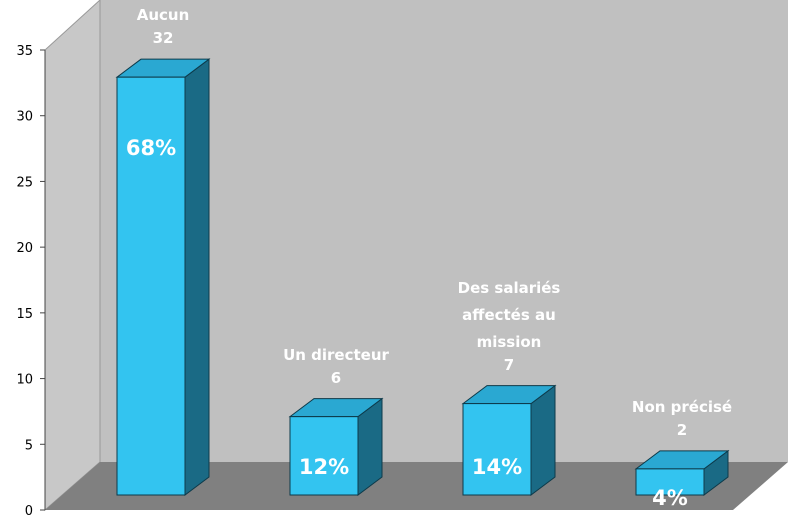  Describe the element at coordinates (24, 380) in the screenshot. I see `y-tick-label: 10` at that location.